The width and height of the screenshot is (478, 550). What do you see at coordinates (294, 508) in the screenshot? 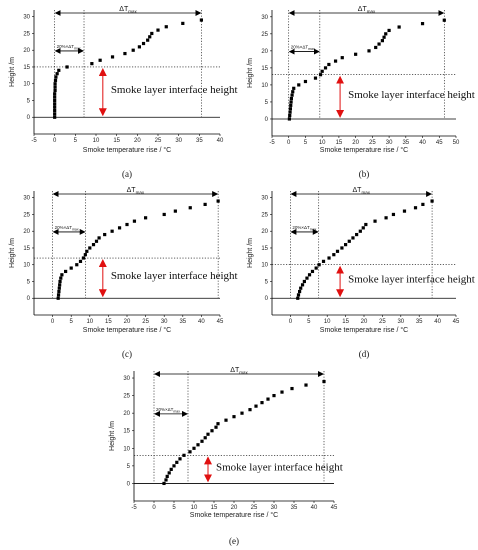
I see `x-tick-label: 35` at bounding box center [294, 508].